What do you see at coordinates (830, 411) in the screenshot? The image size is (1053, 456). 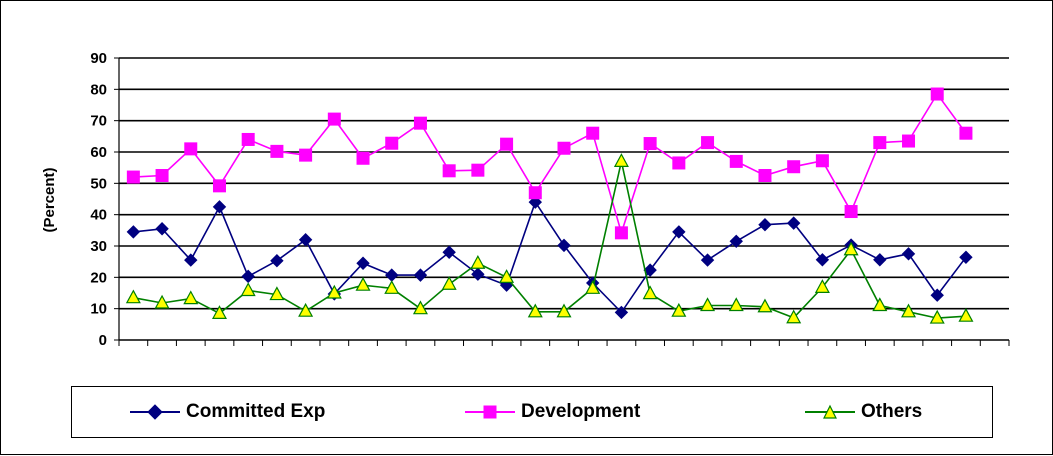 I see `legend-swatch-others` at bounding box center [830, 411].